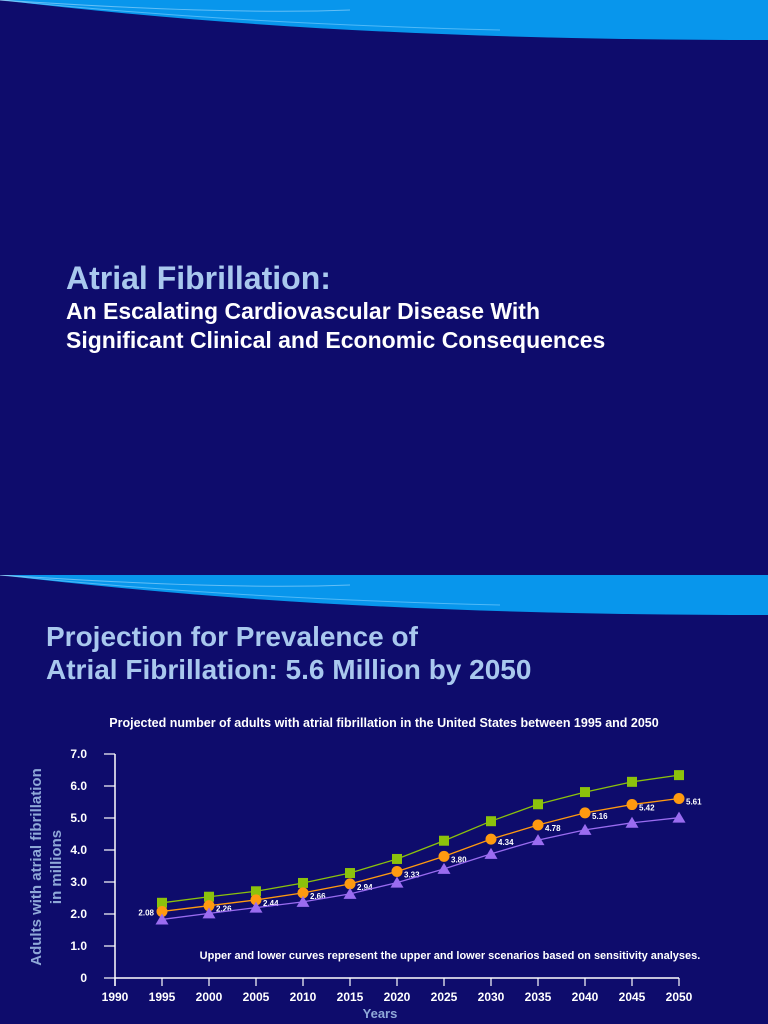 The height and width of the screenshot is (1024, 768). Describe the element at coordinates (459, 859) in the screenshot. I see `data-label: 3.80` at that location.